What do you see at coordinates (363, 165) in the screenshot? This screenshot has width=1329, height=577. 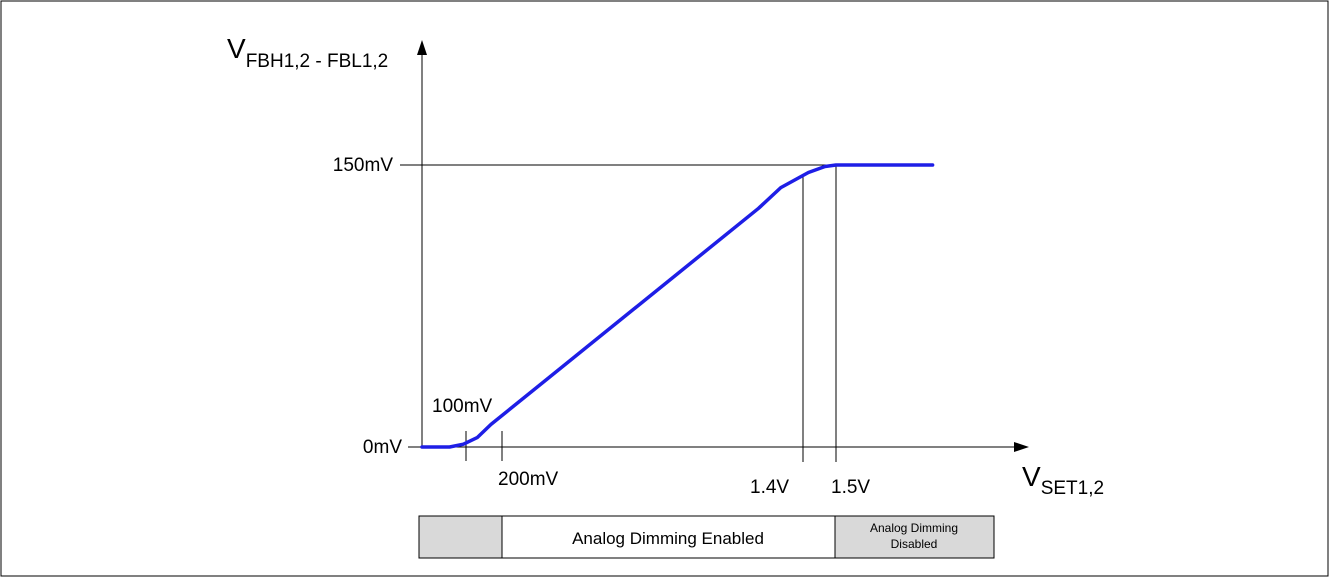 I see `y-tick-label-150mv: 150mV` at bounding box center [363, 165].